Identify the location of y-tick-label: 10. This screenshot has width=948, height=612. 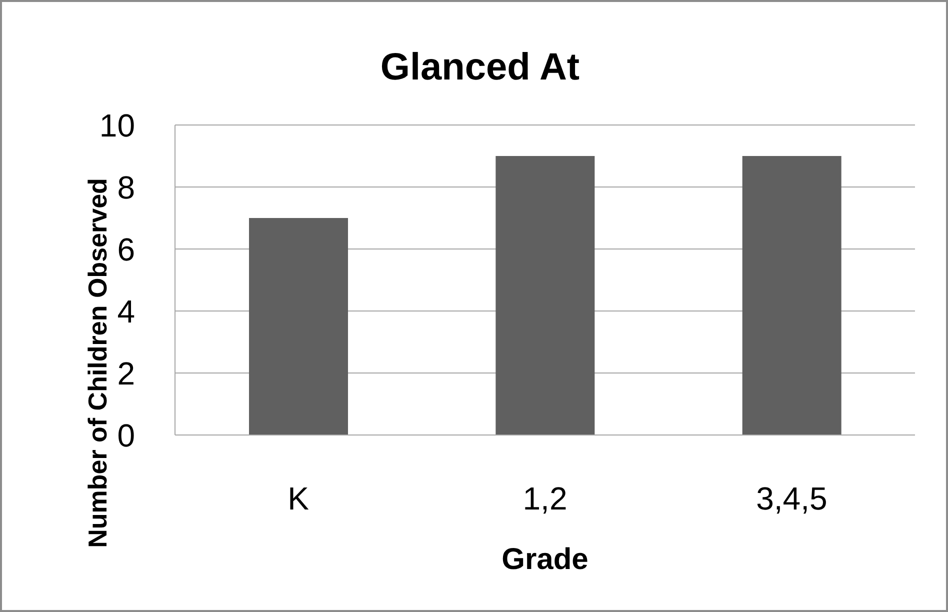
(117, 125).